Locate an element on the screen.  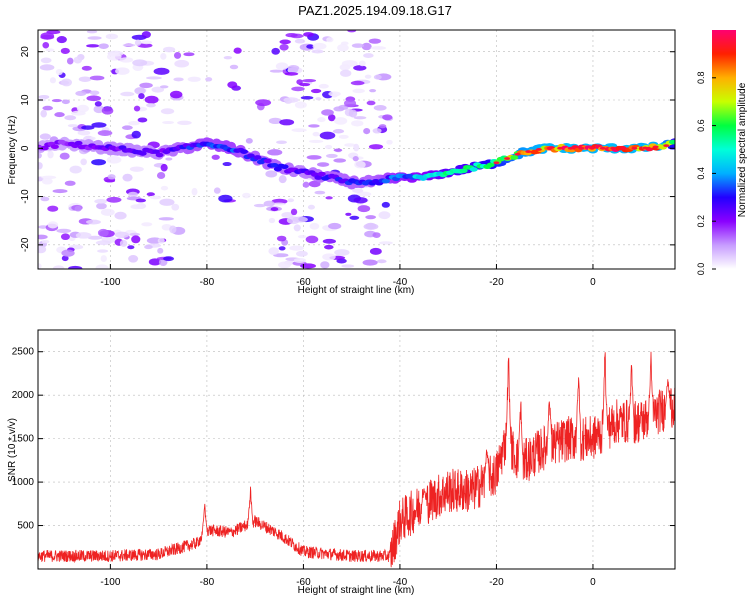
colorbar-tick-label: 0.2 is located at coordinates (701, 221).